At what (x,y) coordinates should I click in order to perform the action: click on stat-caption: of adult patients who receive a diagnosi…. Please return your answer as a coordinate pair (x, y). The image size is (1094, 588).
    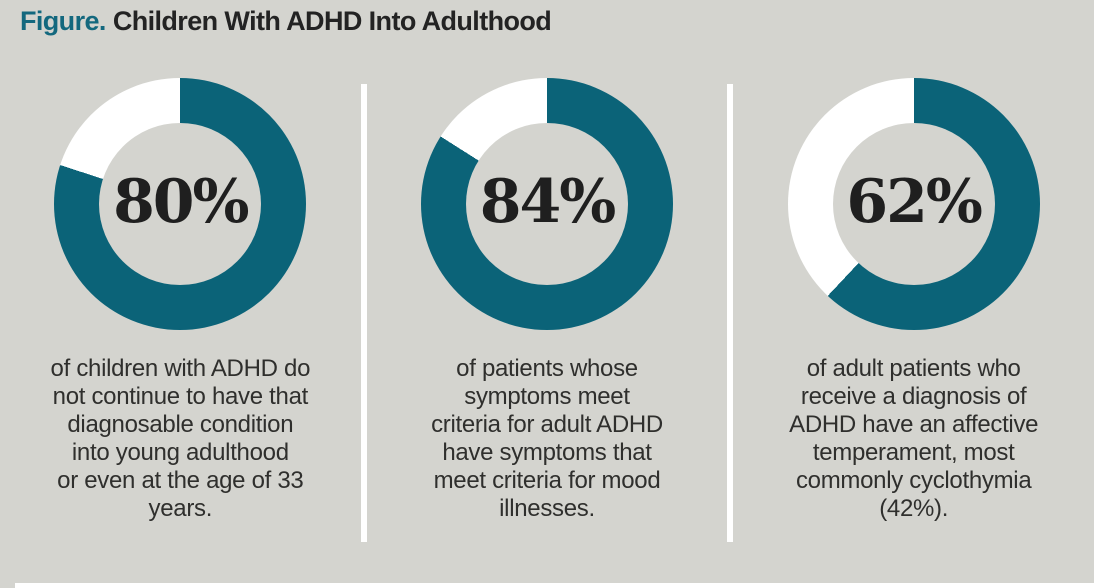
    Looking at the image, I should click on (914, 438).